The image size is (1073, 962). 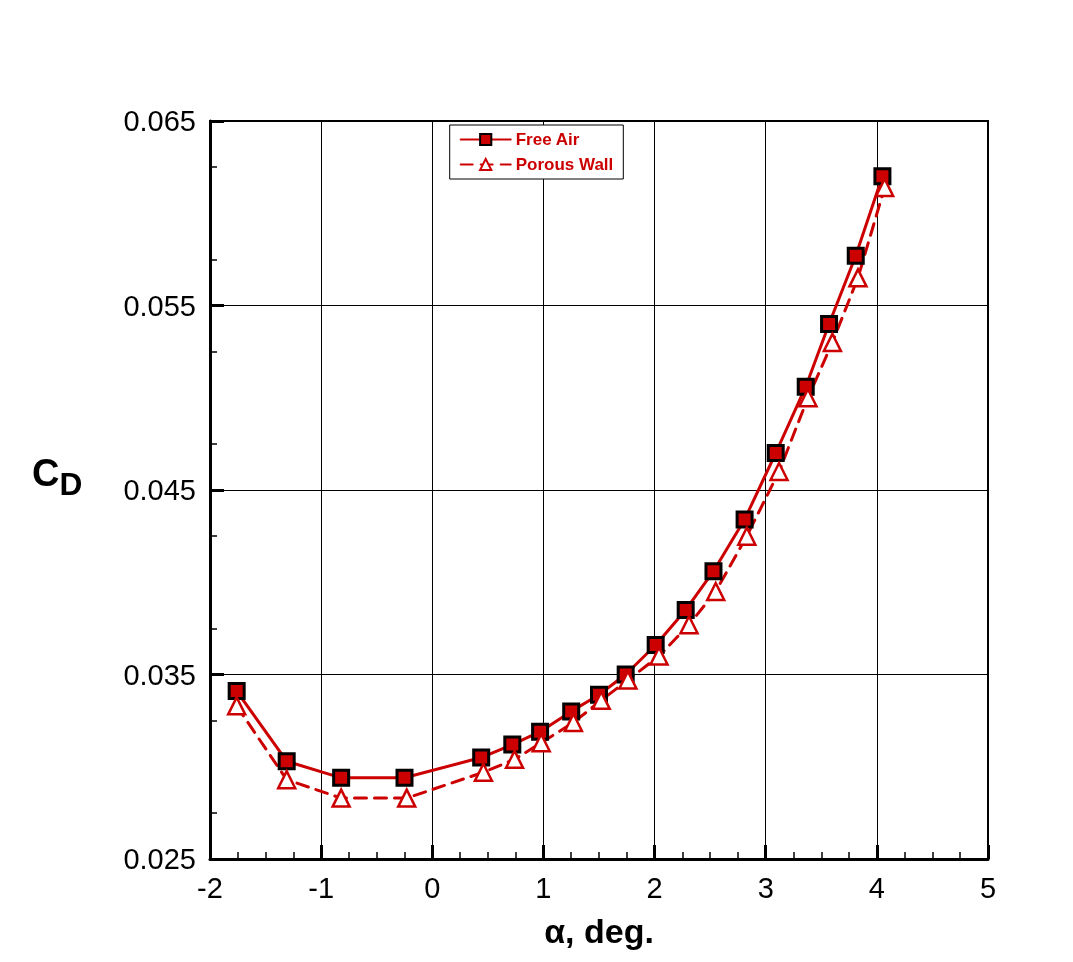 I want to click on x-tick-label: 3, so click(x=765, y=887).